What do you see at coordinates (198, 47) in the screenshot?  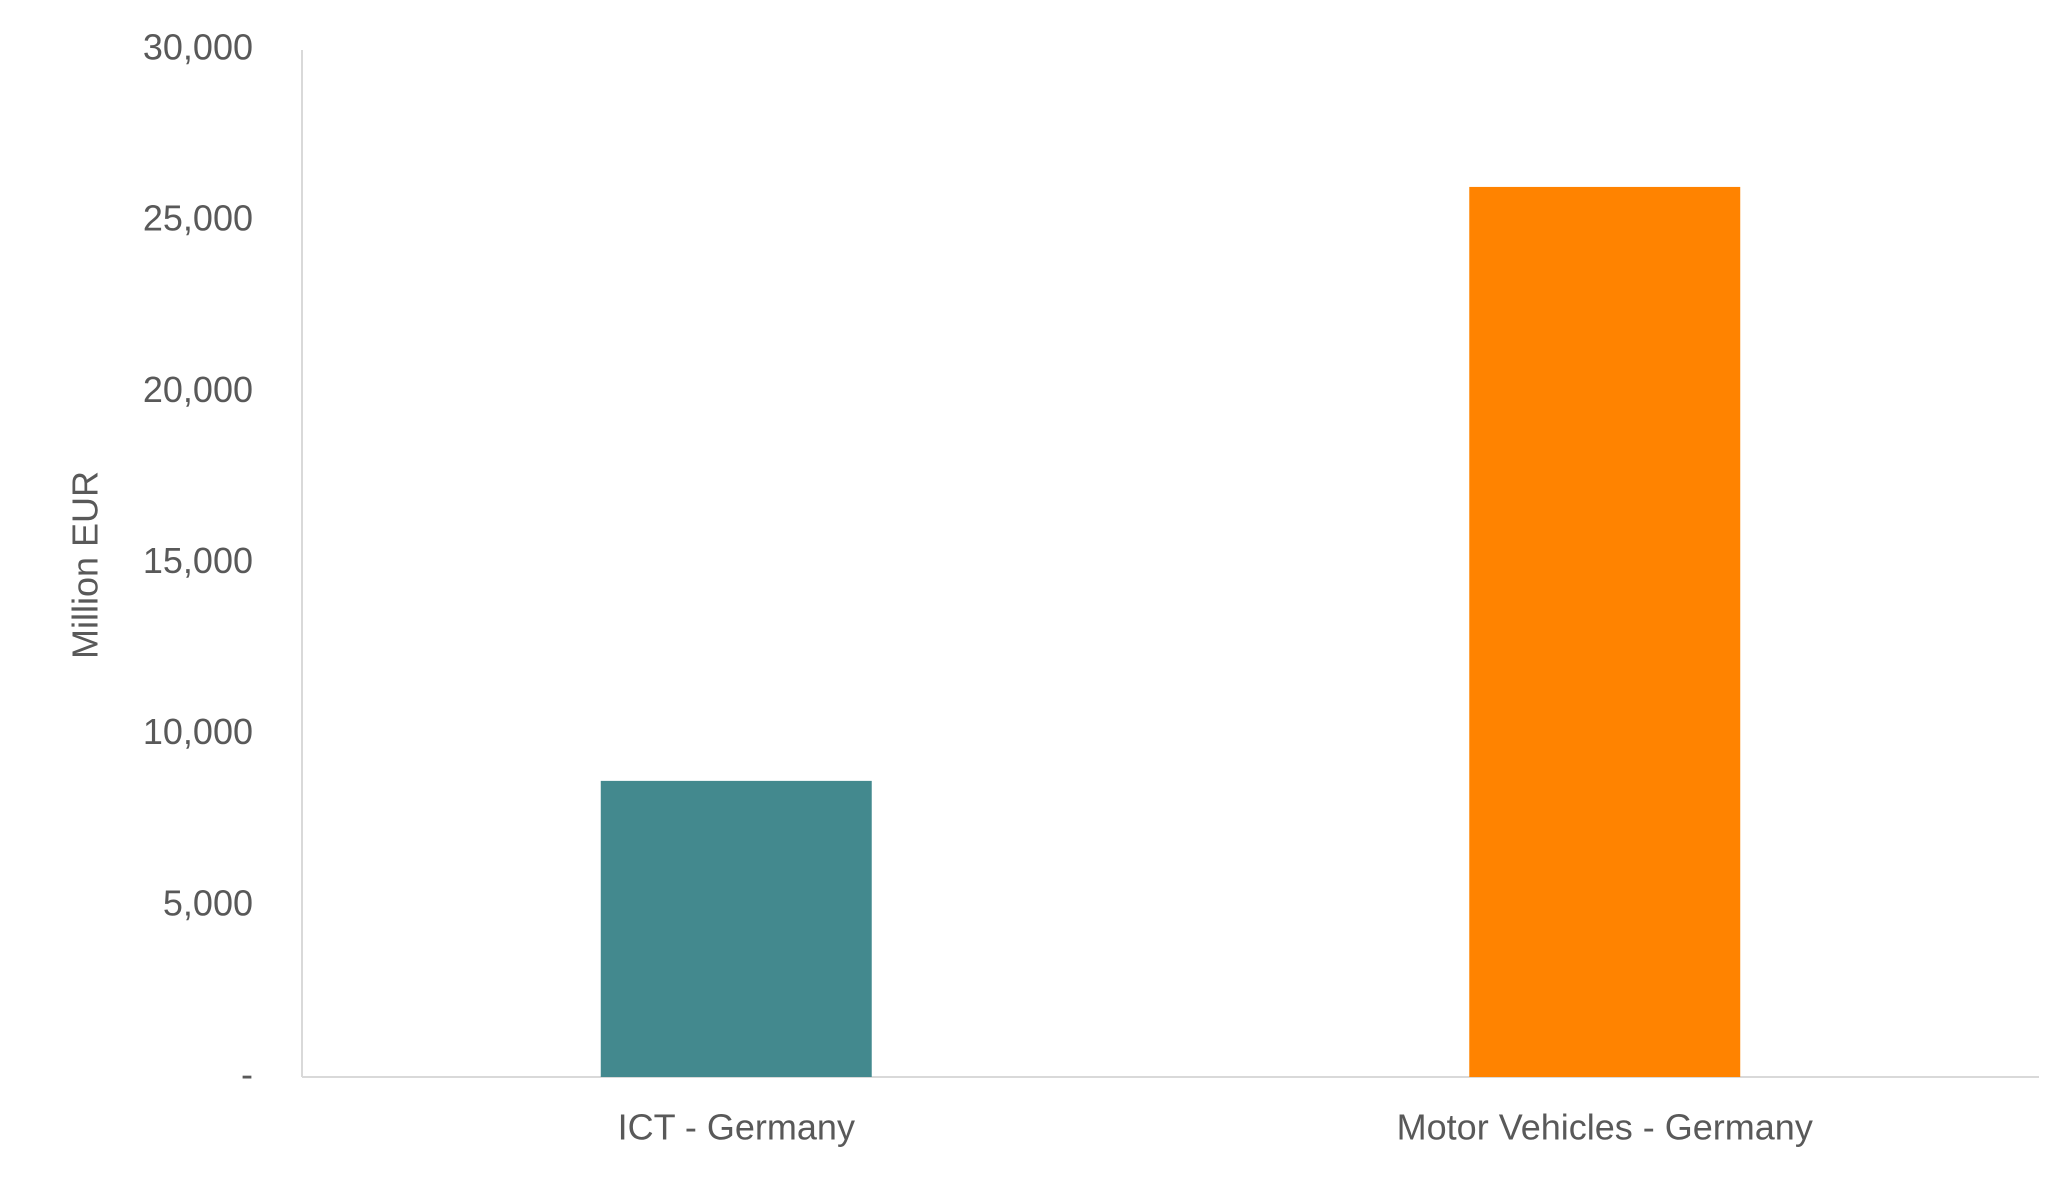 I see `y-tick-label: 30,000` at bounding box center [198, 47].